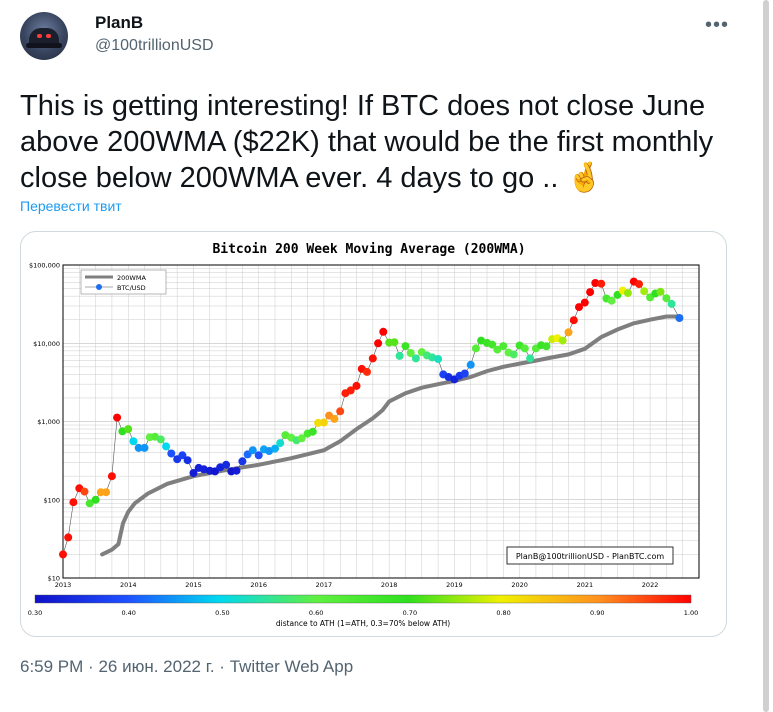 The height and width of the screenshot is (712, 773). I want to click on avatar, so click(44, 36).